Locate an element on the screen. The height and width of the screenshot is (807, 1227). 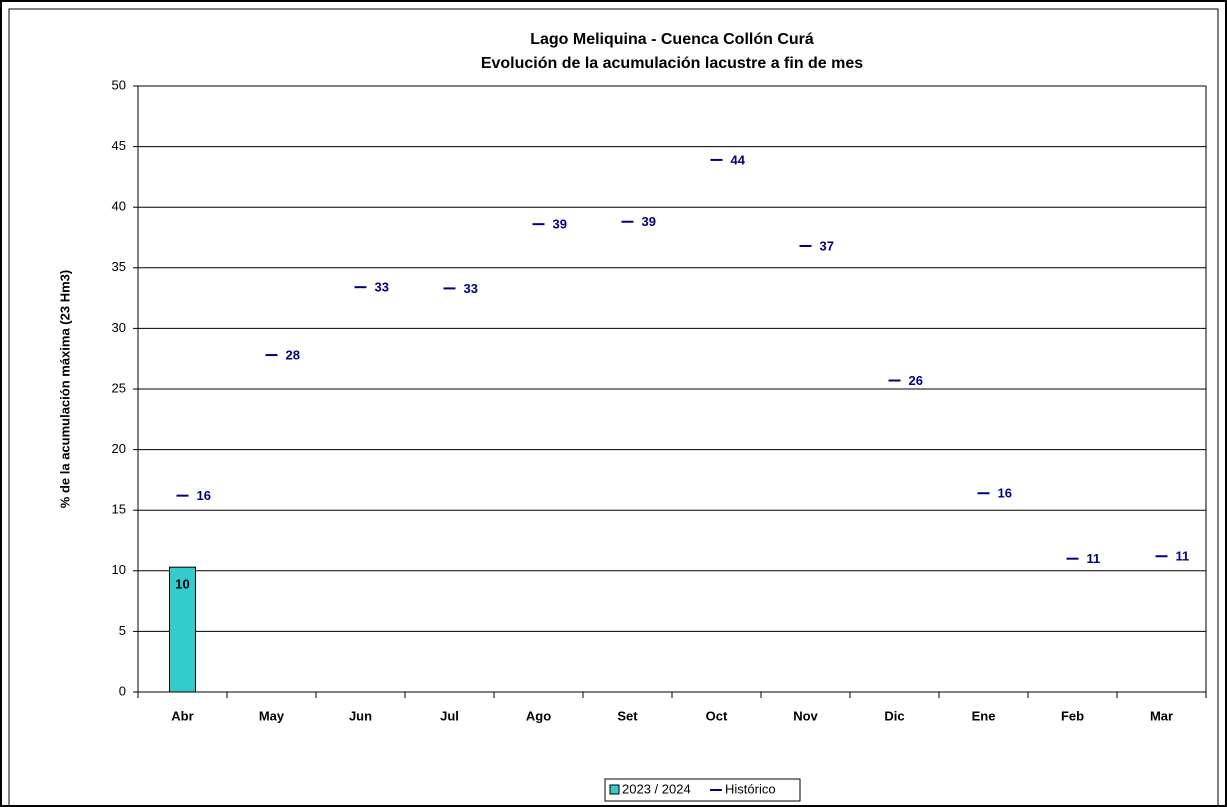
x-tick-label: Ago is located at coordinates (538, 715).